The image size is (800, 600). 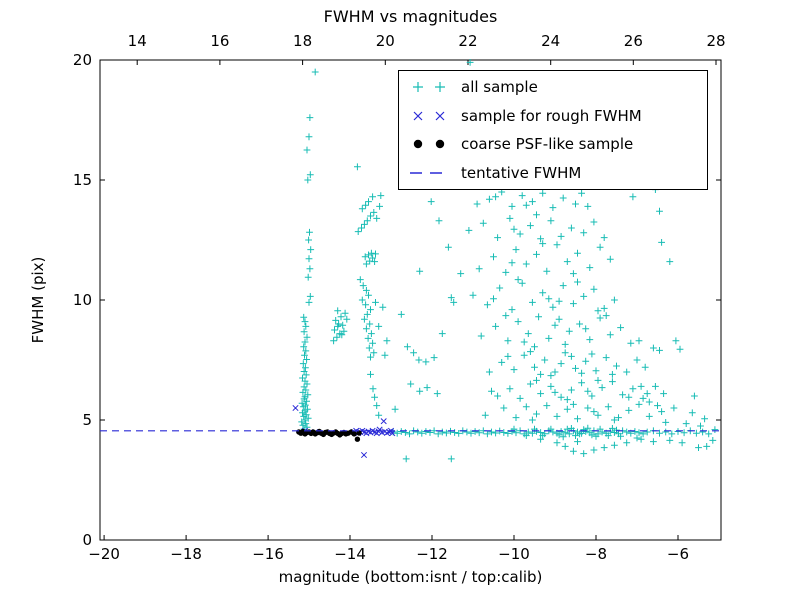 What do you see at coordinates (104, 554) in the screenshot?
I see `x-tick-label: −20` at bounding box center [104, 554].